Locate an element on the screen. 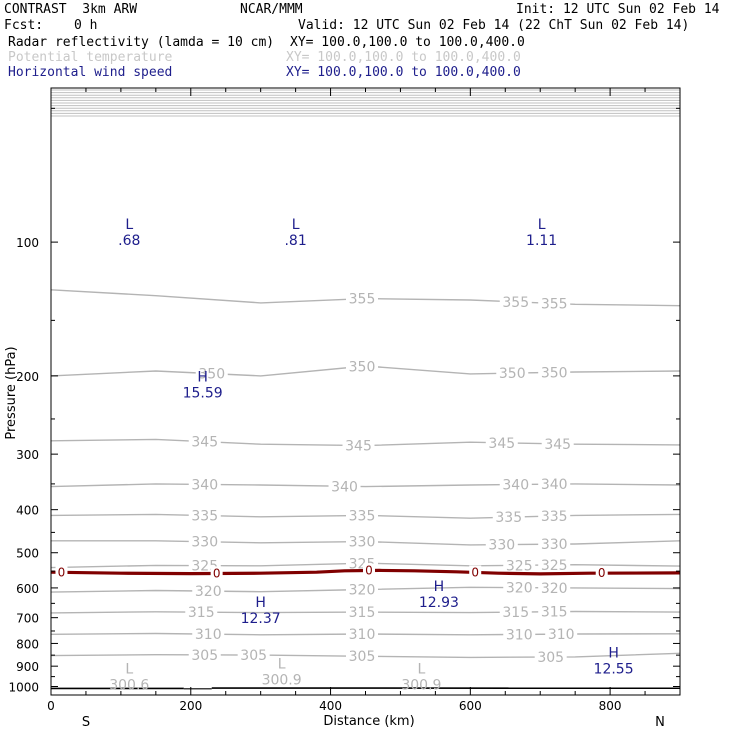  extremum-value: 12.93 is located at coordinates (439, 603).